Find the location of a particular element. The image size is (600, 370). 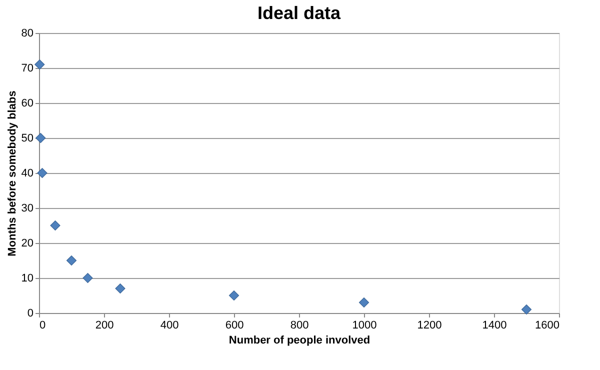

x-tick-label: 400 is located at coordinates (169, 326).